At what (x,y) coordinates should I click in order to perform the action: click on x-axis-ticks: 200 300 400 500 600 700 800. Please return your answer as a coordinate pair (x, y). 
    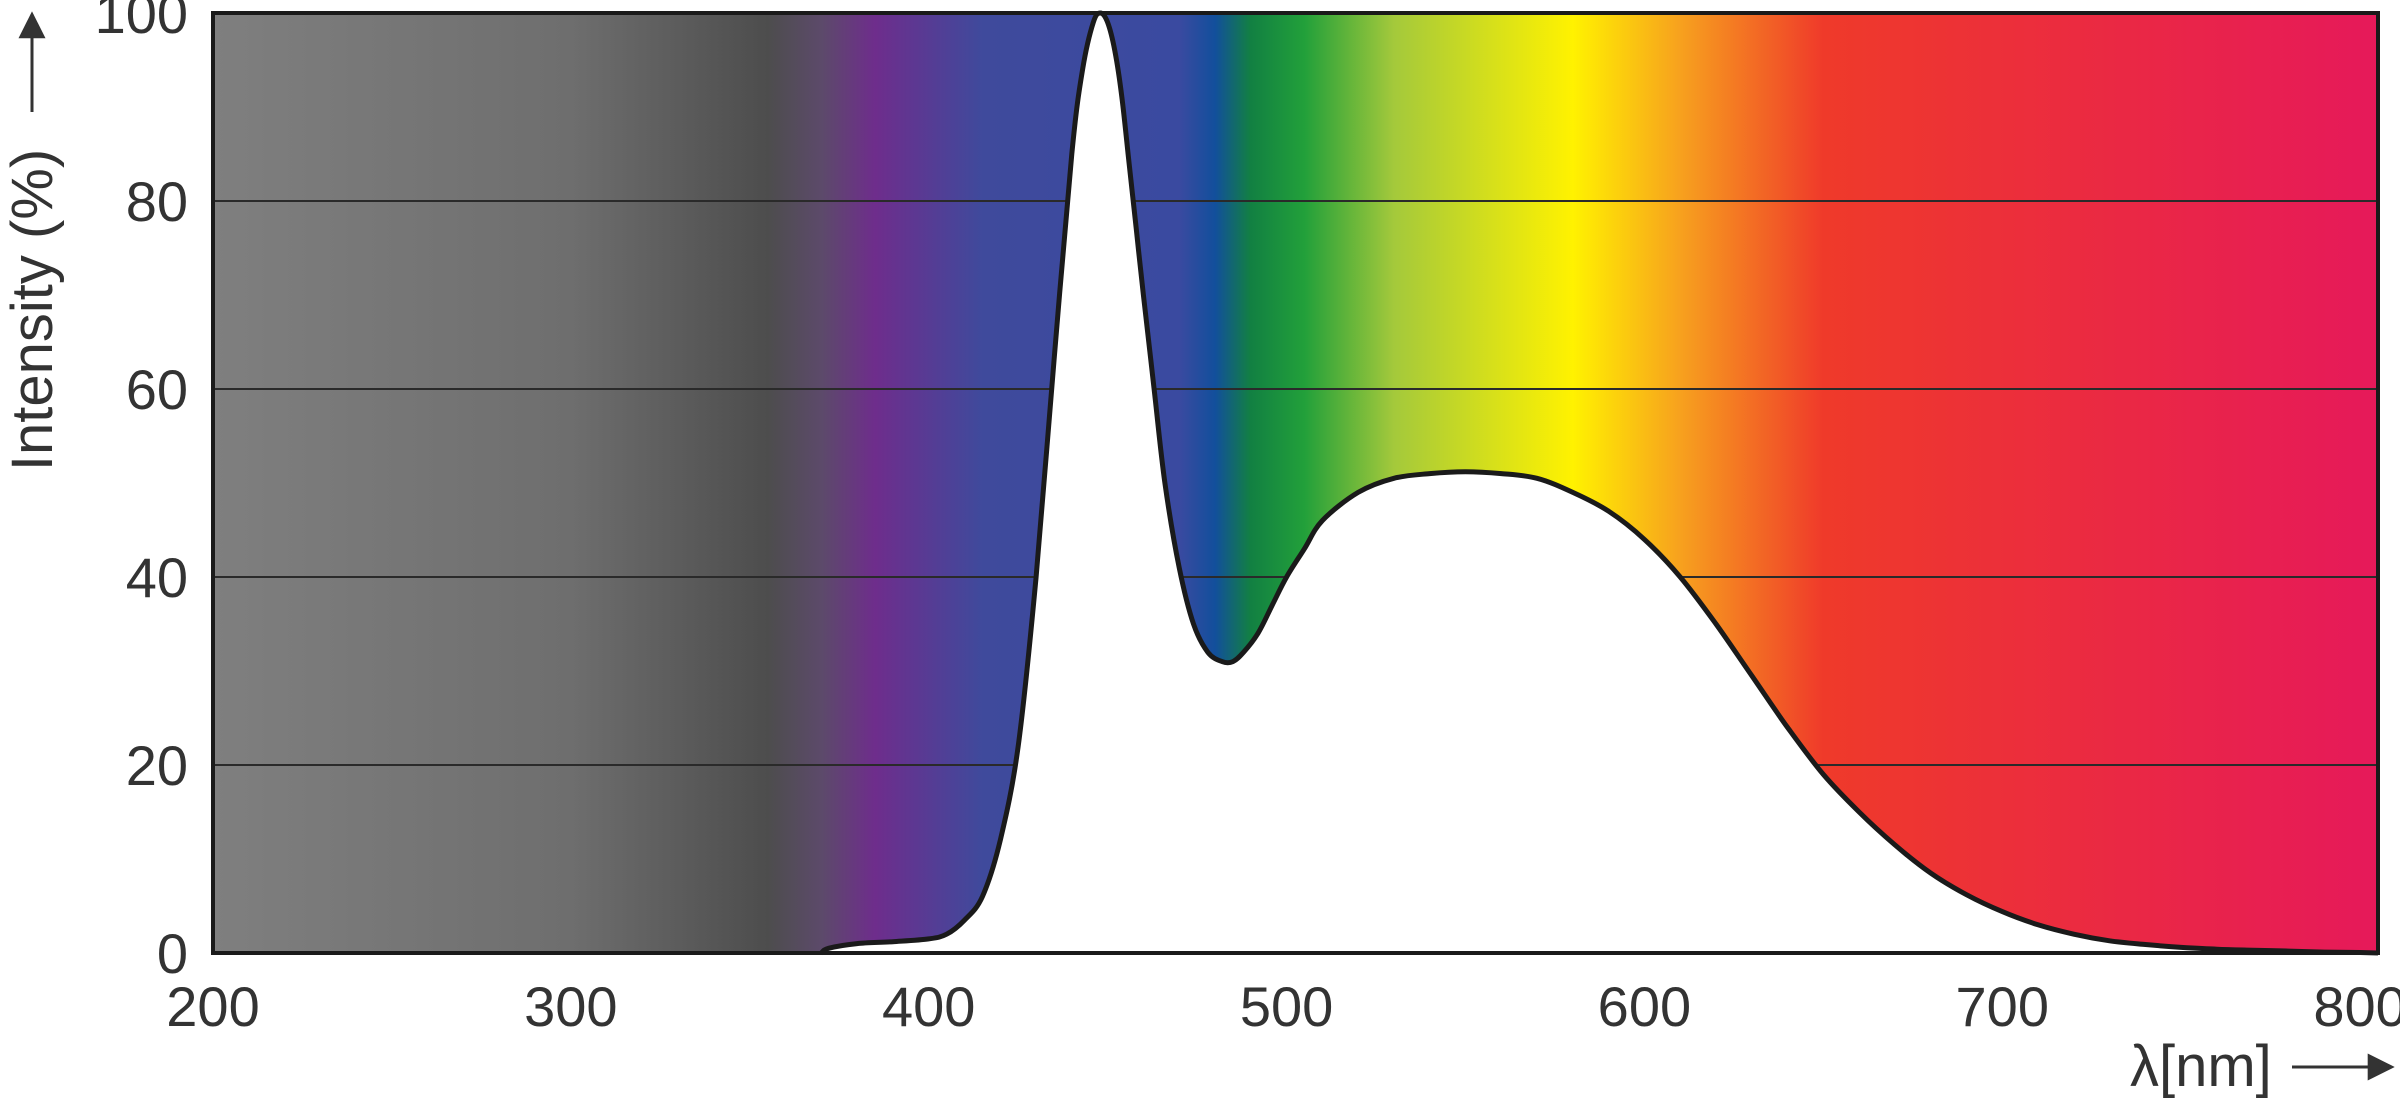
    Looking at the image, I should click on (1283, 1006).